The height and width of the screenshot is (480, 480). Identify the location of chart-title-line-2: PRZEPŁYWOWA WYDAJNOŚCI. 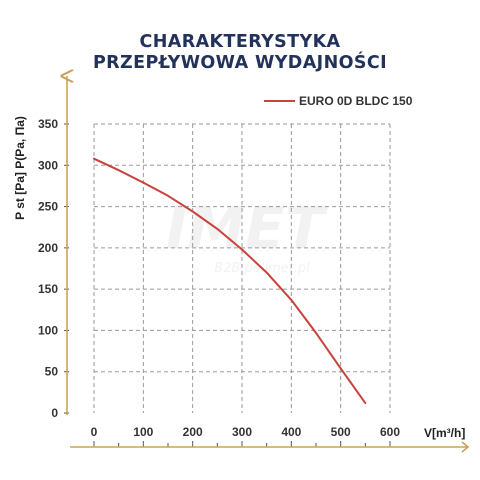
(240, 63).